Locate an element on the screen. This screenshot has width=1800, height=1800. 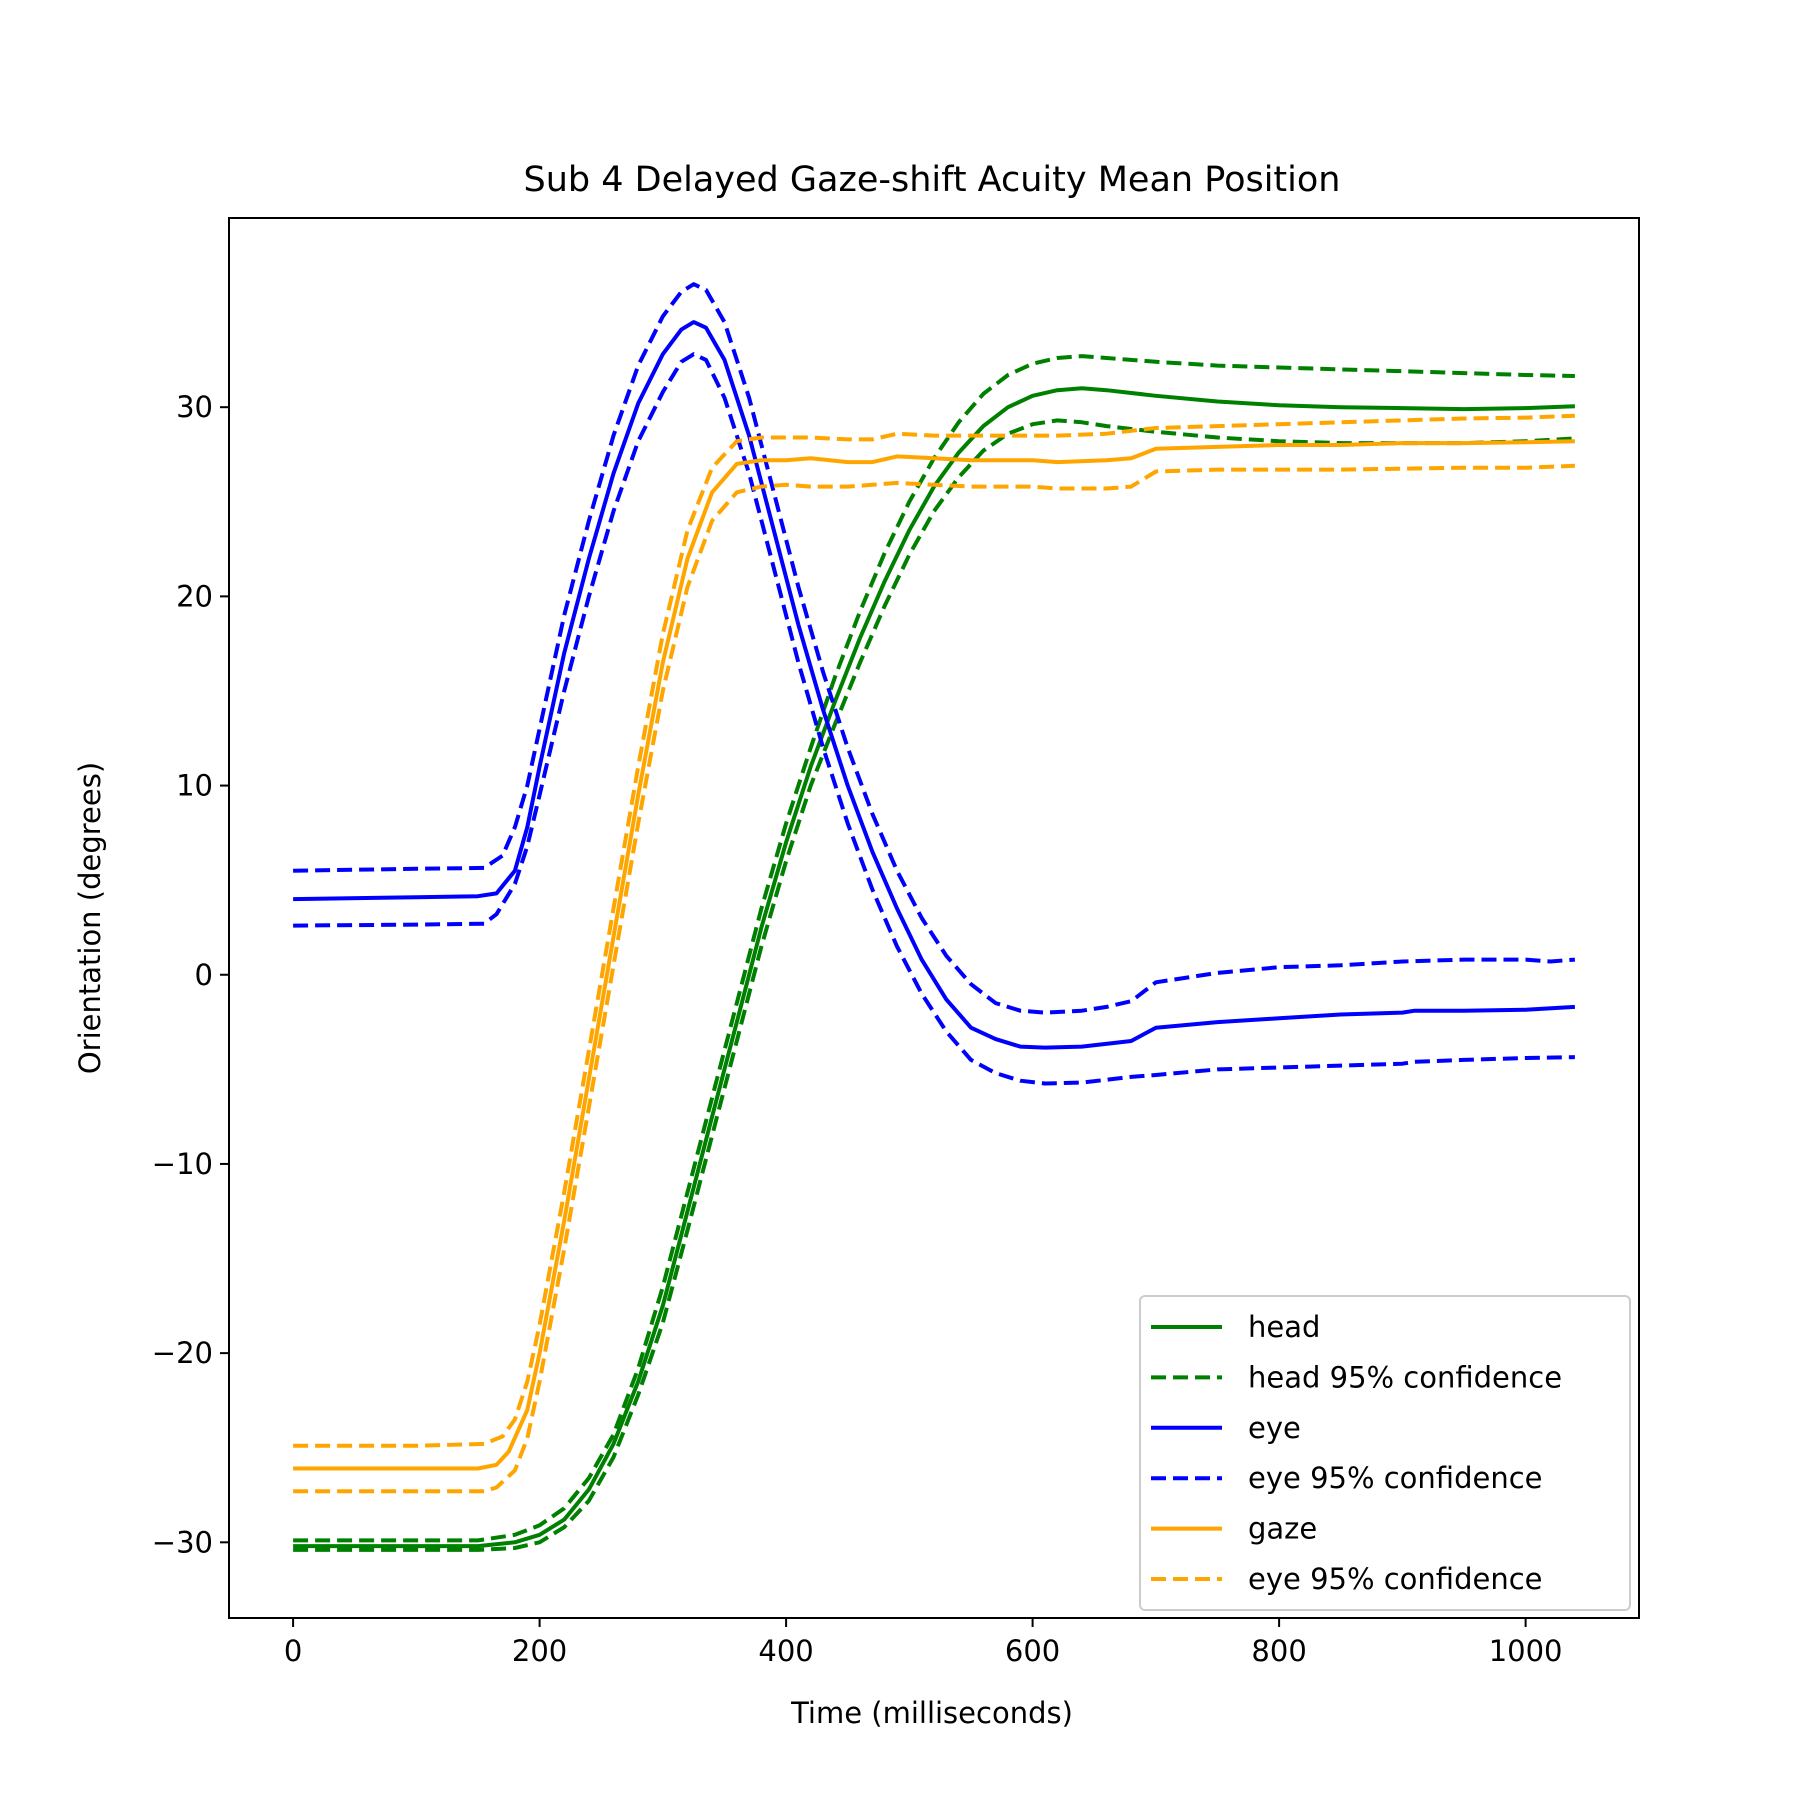
x-tick-label: 600 is located at coordinates (1032, 1651).